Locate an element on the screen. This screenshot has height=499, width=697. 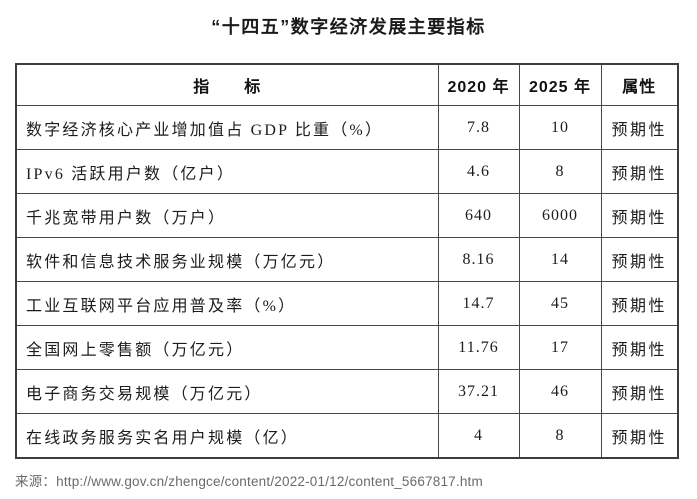
value-2025-cell: 17 is located at coordinates (560, 347).